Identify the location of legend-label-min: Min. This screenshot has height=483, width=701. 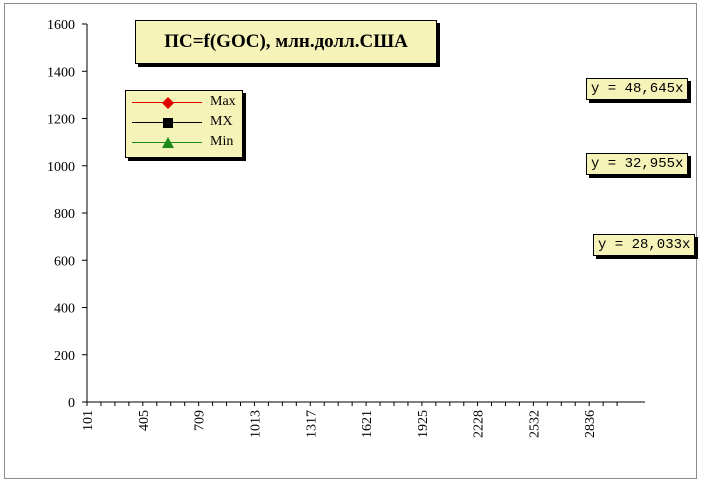
(222, 141).